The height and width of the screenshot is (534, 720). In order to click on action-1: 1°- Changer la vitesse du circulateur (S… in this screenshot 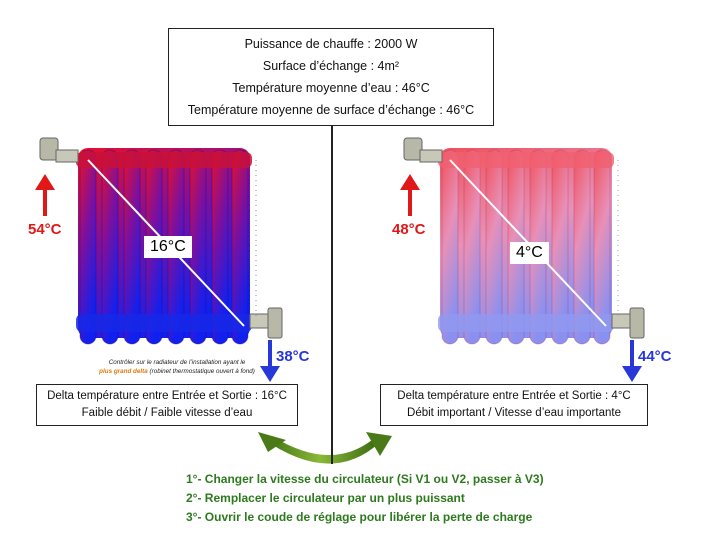, I will do `click(365, 479)`.